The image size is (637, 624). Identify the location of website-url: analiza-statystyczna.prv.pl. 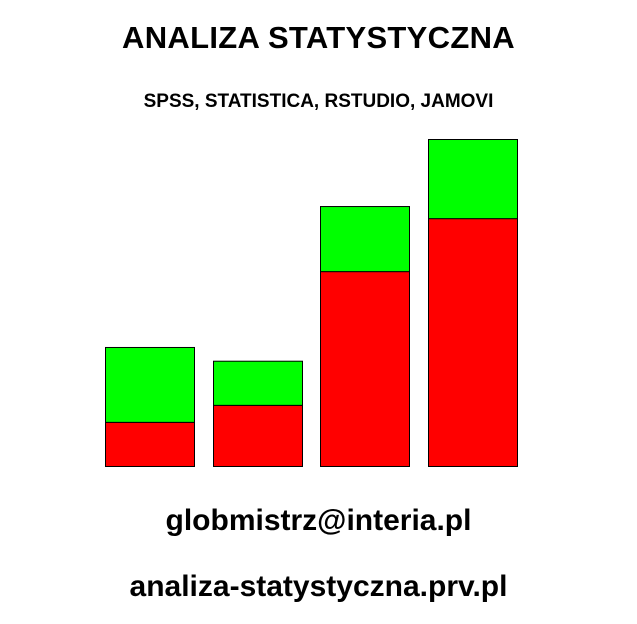
(318, 586).